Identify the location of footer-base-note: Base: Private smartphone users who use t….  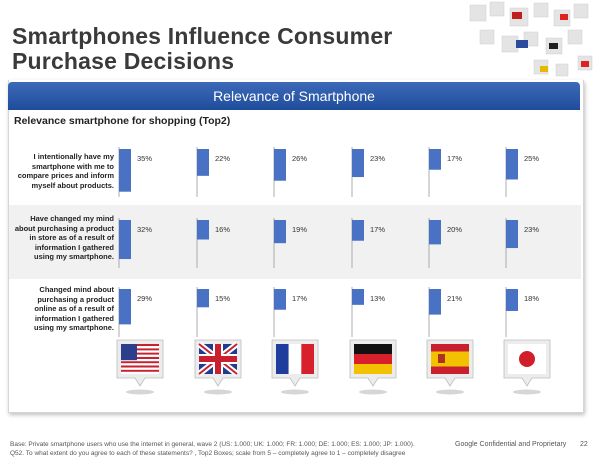
(212, 444).